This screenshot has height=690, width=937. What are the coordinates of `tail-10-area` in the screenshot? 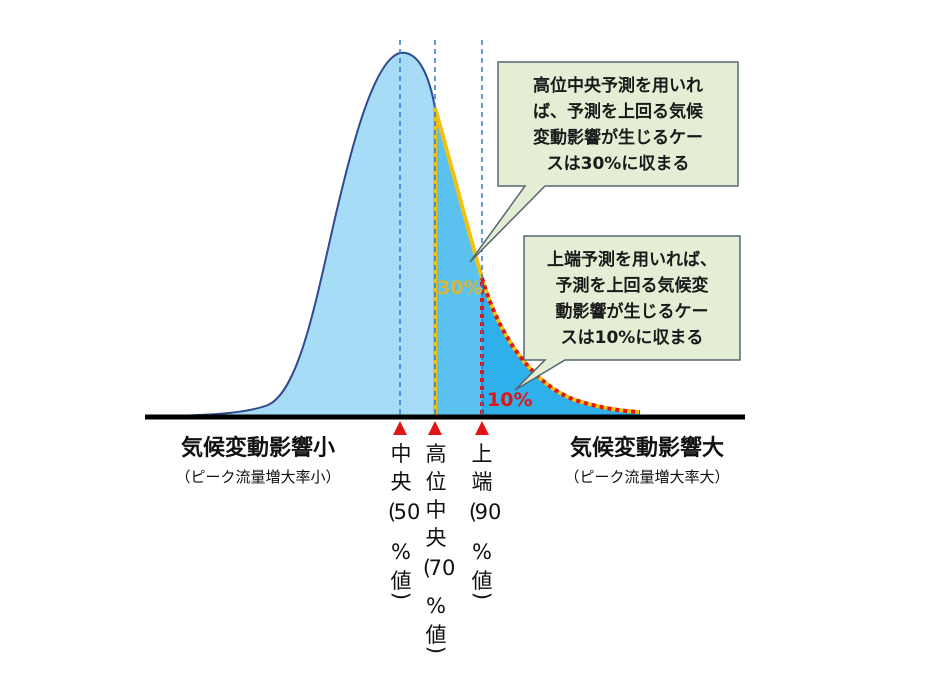 It's located at (561, 347).